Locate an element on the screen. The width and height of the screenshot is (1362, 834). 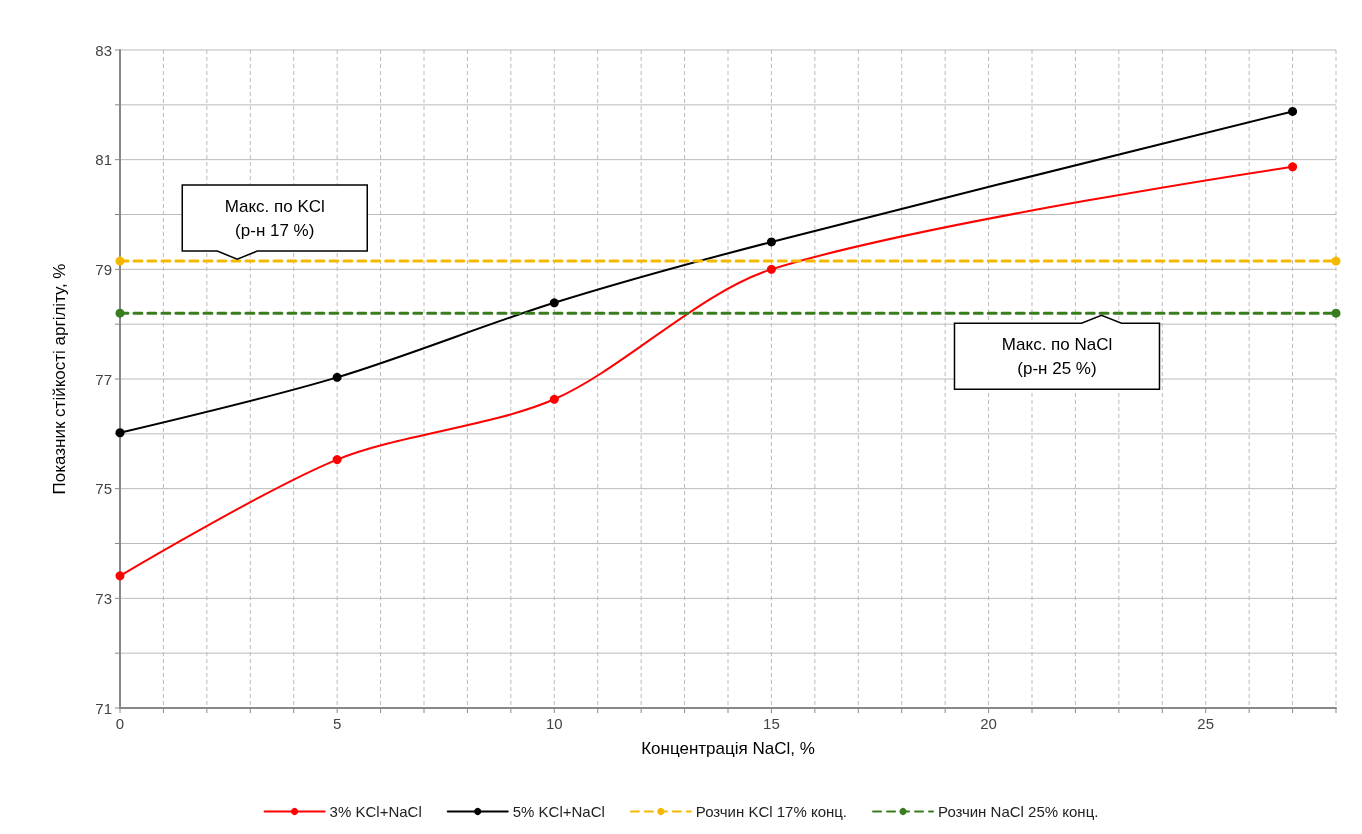
y-tick-label: 83 is located at coordinates (103, 50).